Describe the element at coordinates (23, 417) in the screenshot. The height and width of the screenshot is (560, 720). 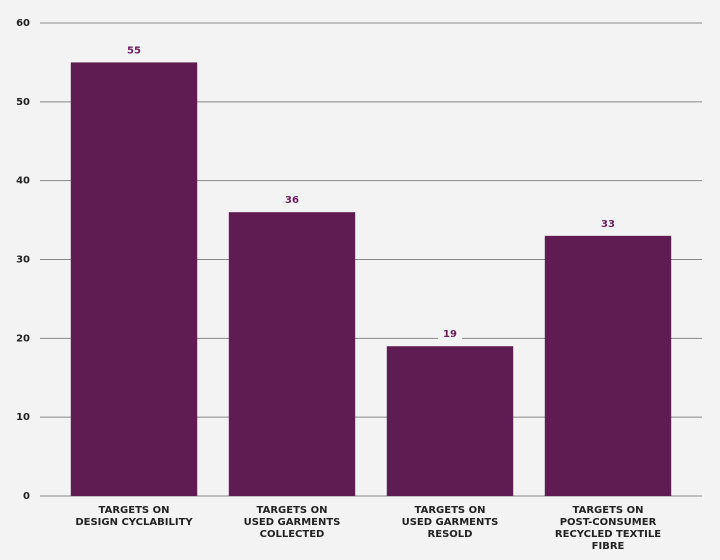
I see `y-tick-label: 10` at that location.